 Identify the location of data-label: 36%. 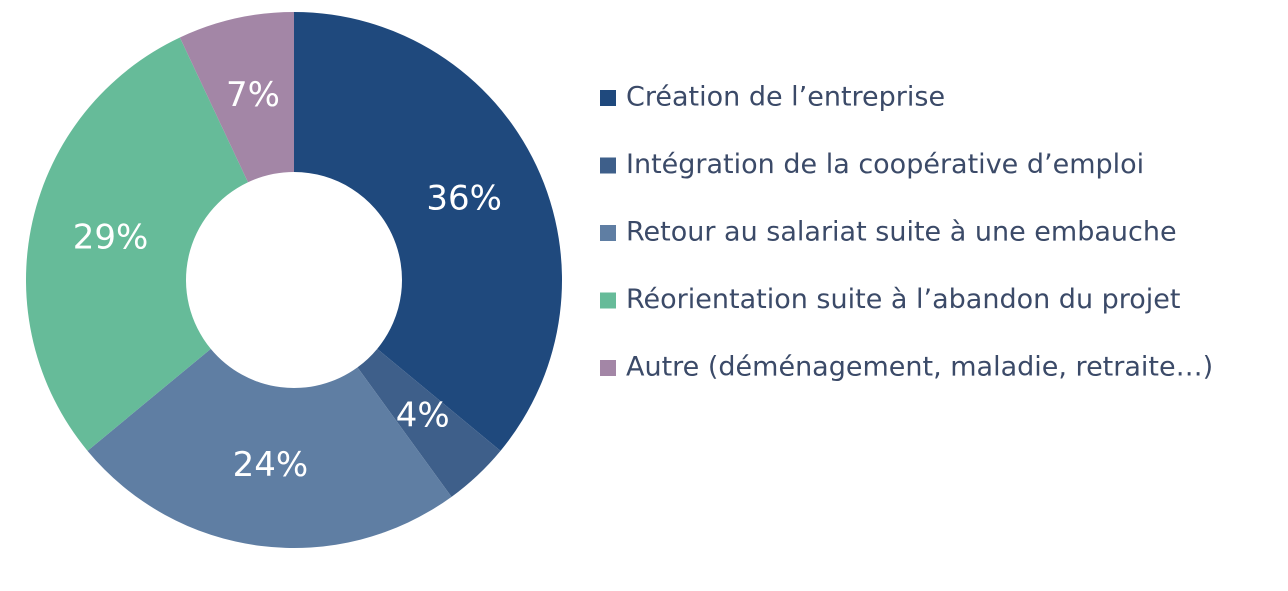
(464, 198).